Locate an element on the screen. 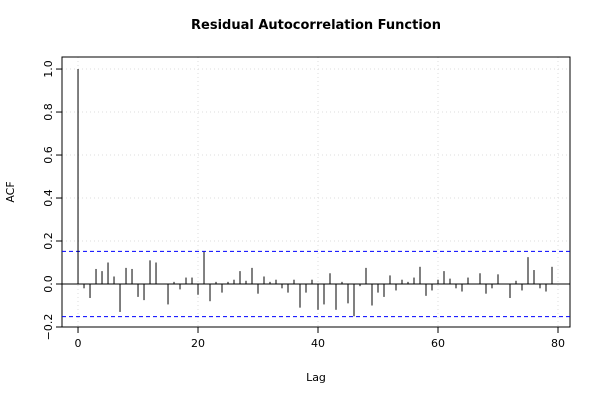 The width and height of the screenshot is (600, 400). x-tick-label: 60 is located at coordinates (438, 343).